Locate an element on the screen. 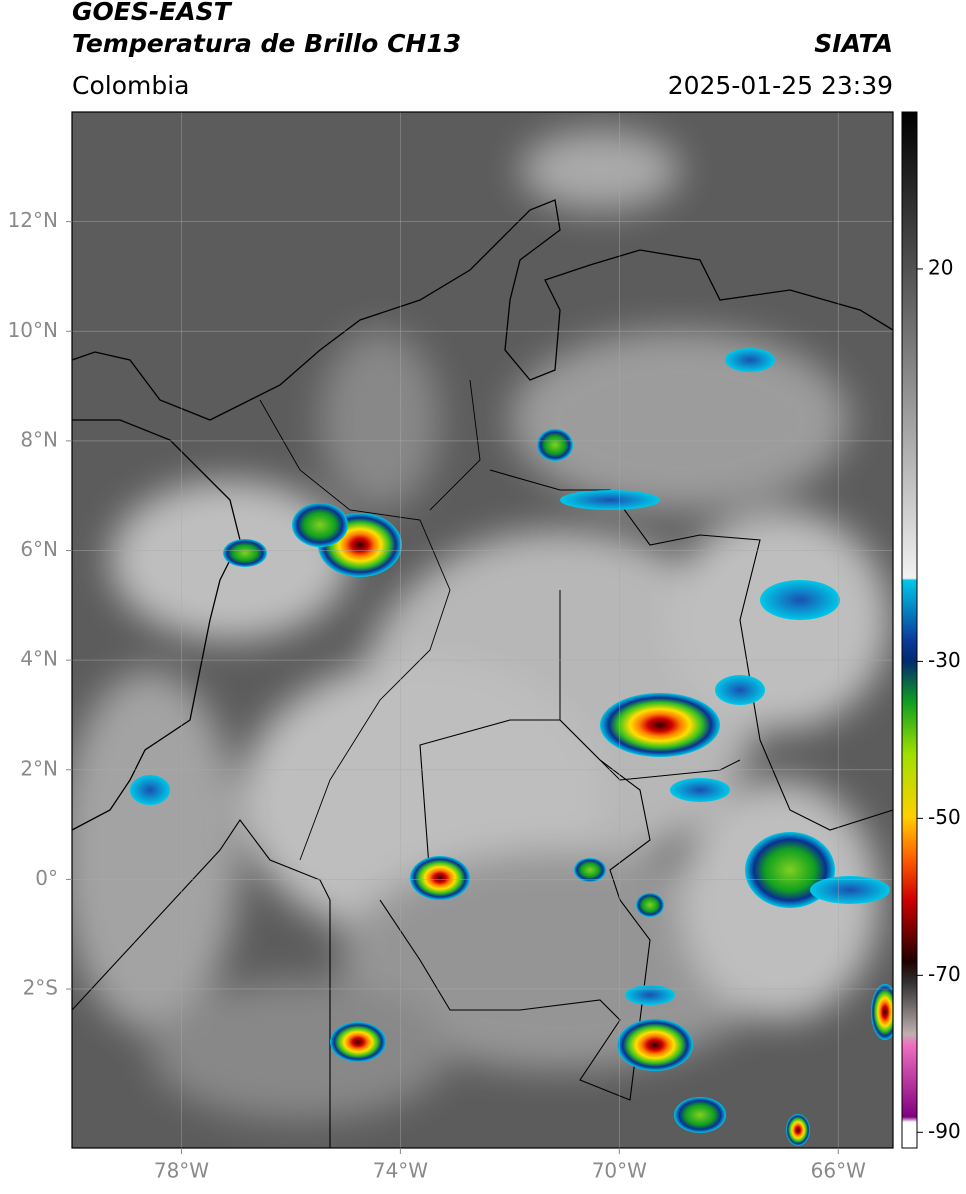  source: SIATA is located at coordinates (853, 43).